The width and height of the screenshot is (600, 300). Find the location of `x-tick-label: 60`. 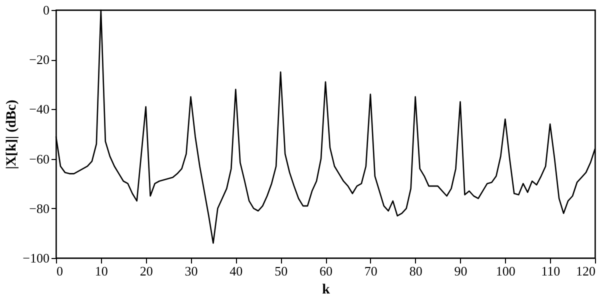

x-tick-label: 60 is located at coordinates (326, 271).